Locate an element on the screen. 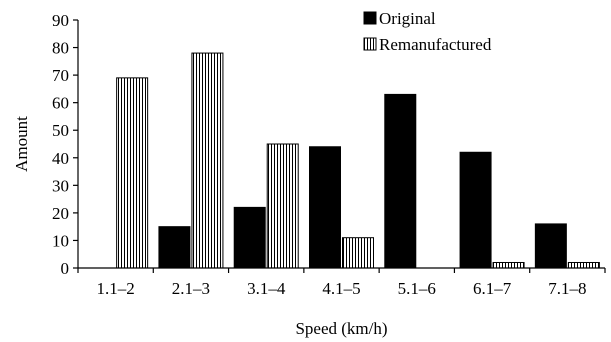 The height and width of the screenshot is (342, 611). y-tick-label: 0 is located at coordinates (65, 268).